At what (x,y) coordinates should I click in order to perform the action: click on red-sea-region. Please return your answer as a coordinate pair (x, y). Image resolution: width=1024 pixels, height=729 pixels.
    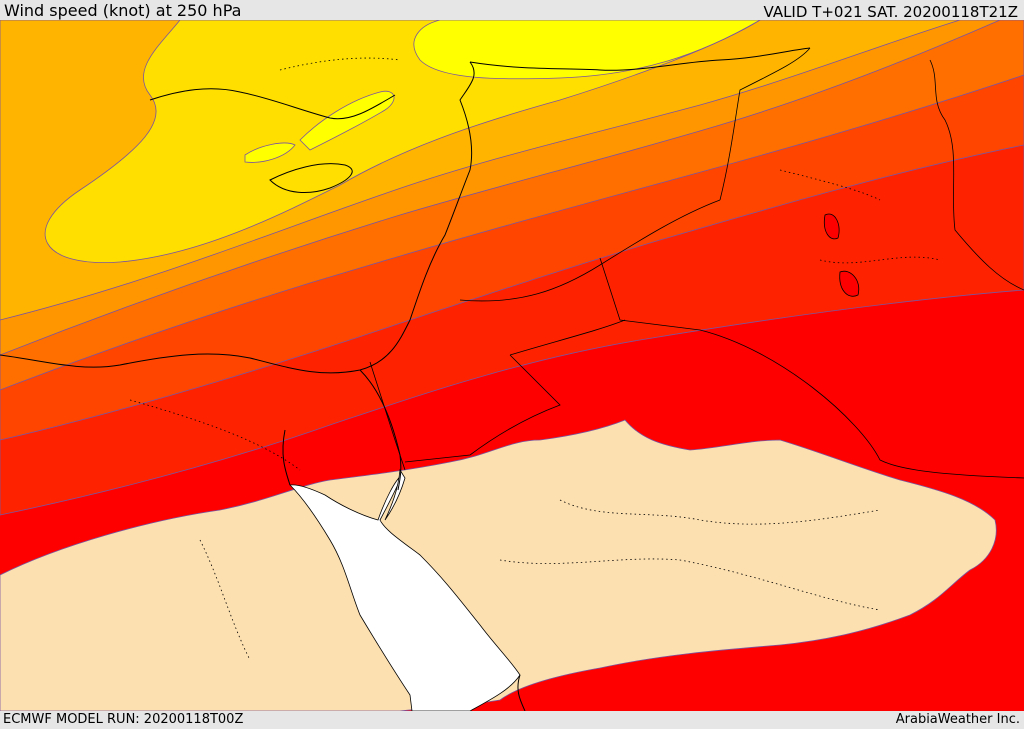
    Looking at the image, I should click on (405, 592).